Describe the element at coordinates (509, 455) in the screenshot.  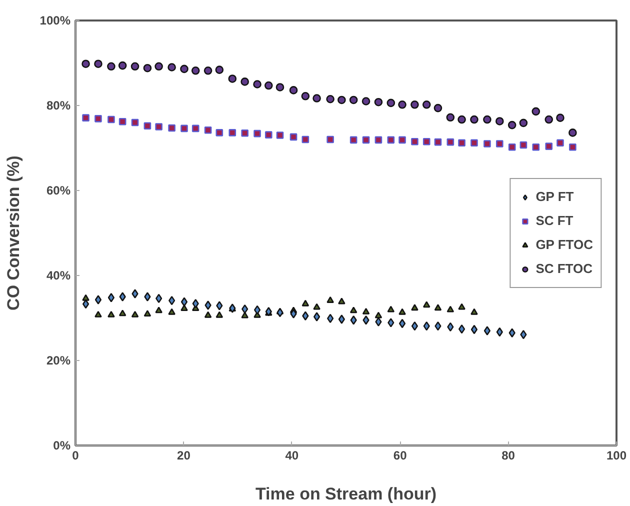
I see `x-tick-label: 80` at that location.